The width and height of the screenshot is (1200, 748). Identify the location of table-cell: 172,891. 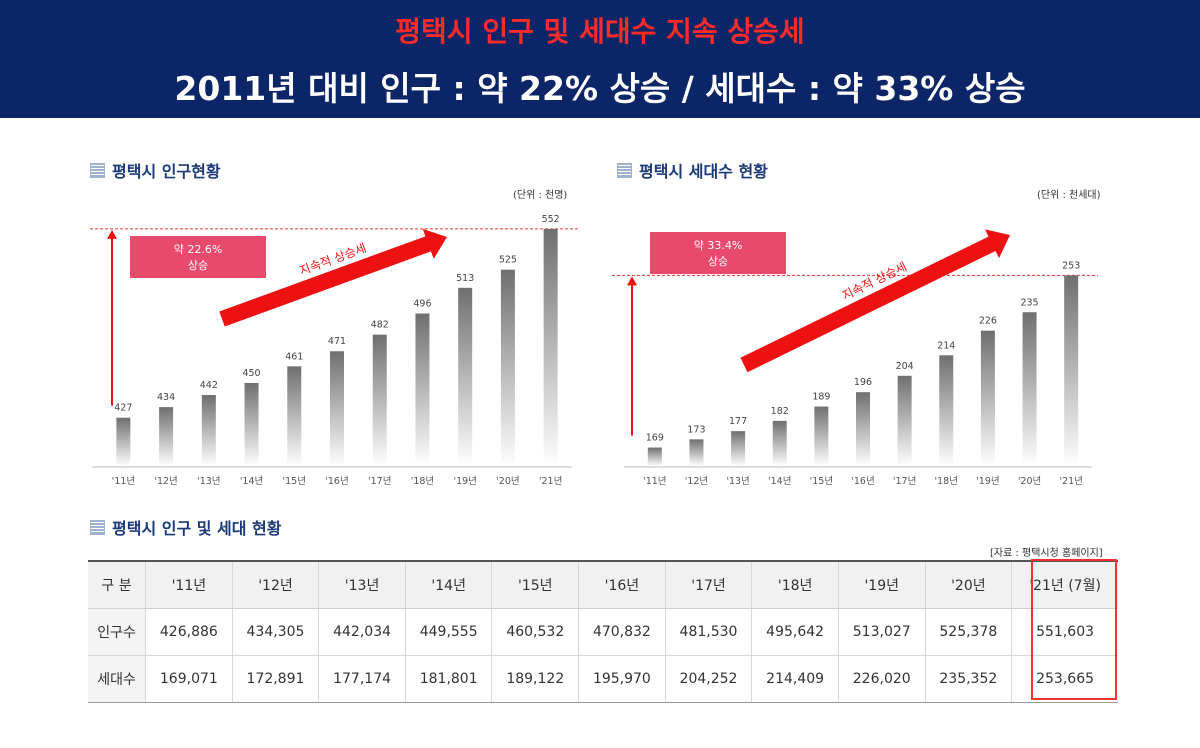
(275, 679).